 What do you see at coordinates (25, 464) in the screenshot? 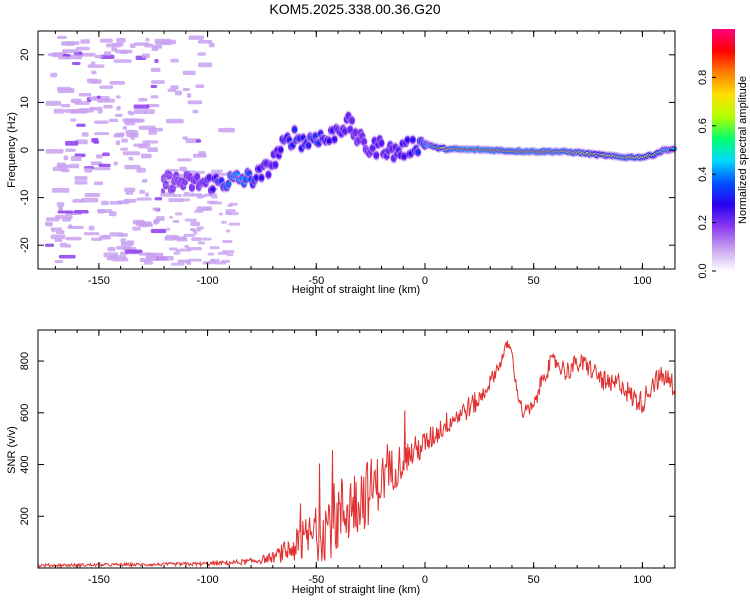
I see `snr-y-tick-label: 400` at bounding box center [25, 464].